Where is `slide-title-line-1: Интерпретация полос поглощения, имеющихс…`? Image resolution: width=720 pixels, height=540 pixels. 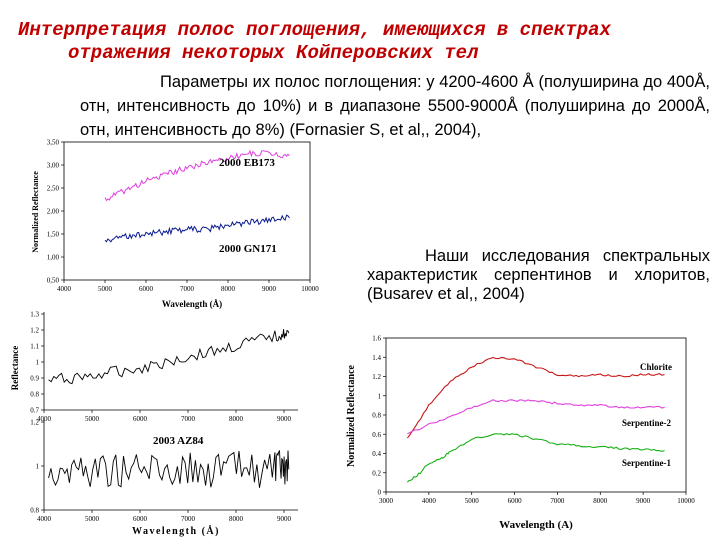
slide-title-line-1: Интерпретация полос поглощения, имеющихс… is located at coordinates (314, 30).